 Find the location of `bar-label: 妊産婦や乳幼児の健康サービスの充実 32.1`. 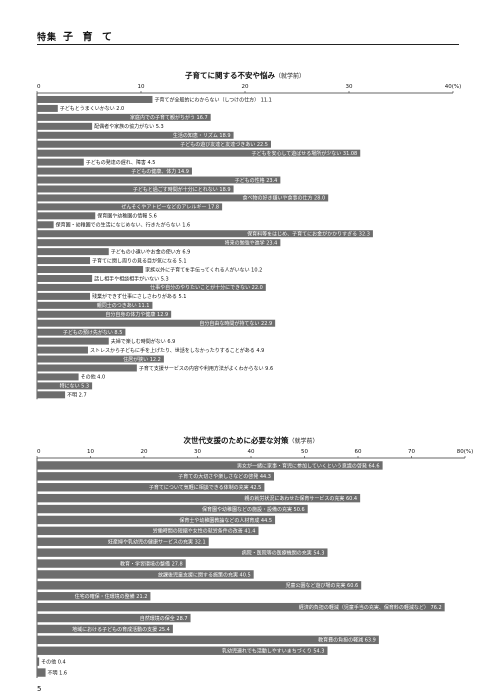

bar-label: 妊産婦や乳幼児の健康サービスの充実 32.1 is located at coordinates (157, 542).